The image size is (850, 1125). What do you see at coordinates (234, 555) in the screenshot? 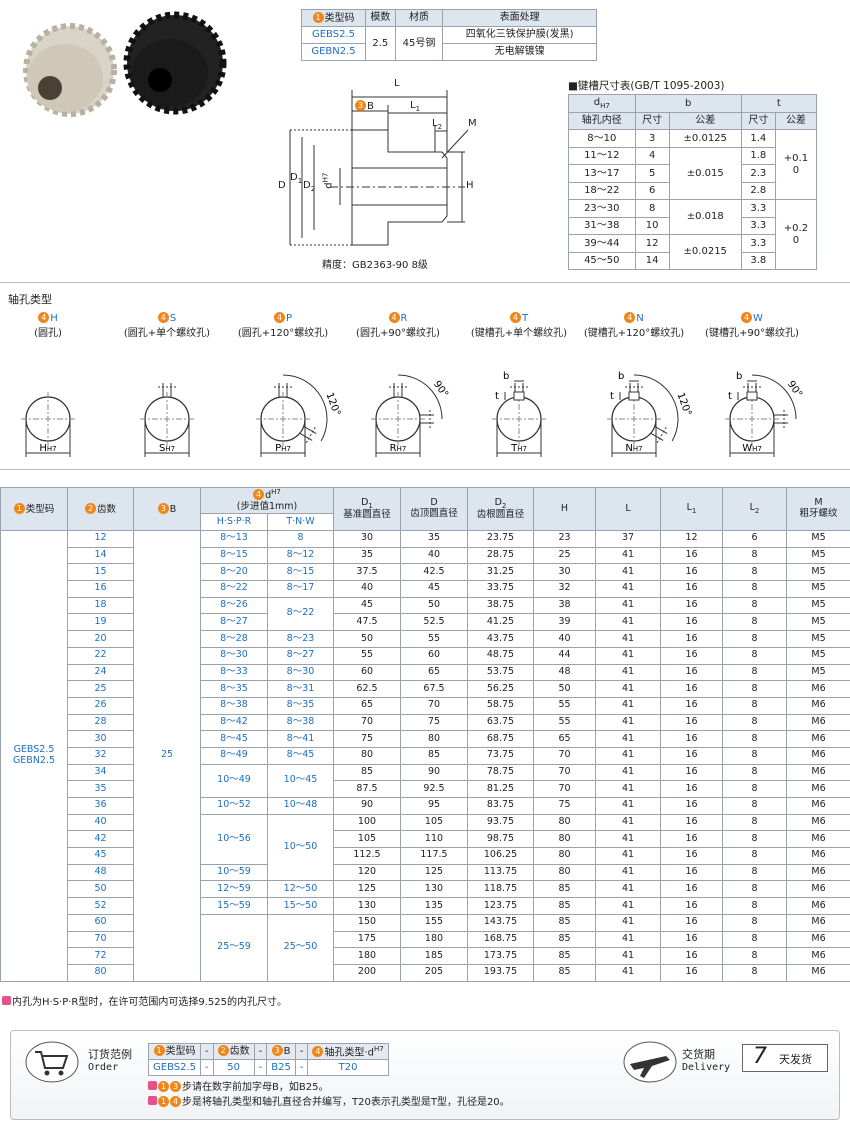
I see `cell: 8～15` at bounding box center [234, 555].